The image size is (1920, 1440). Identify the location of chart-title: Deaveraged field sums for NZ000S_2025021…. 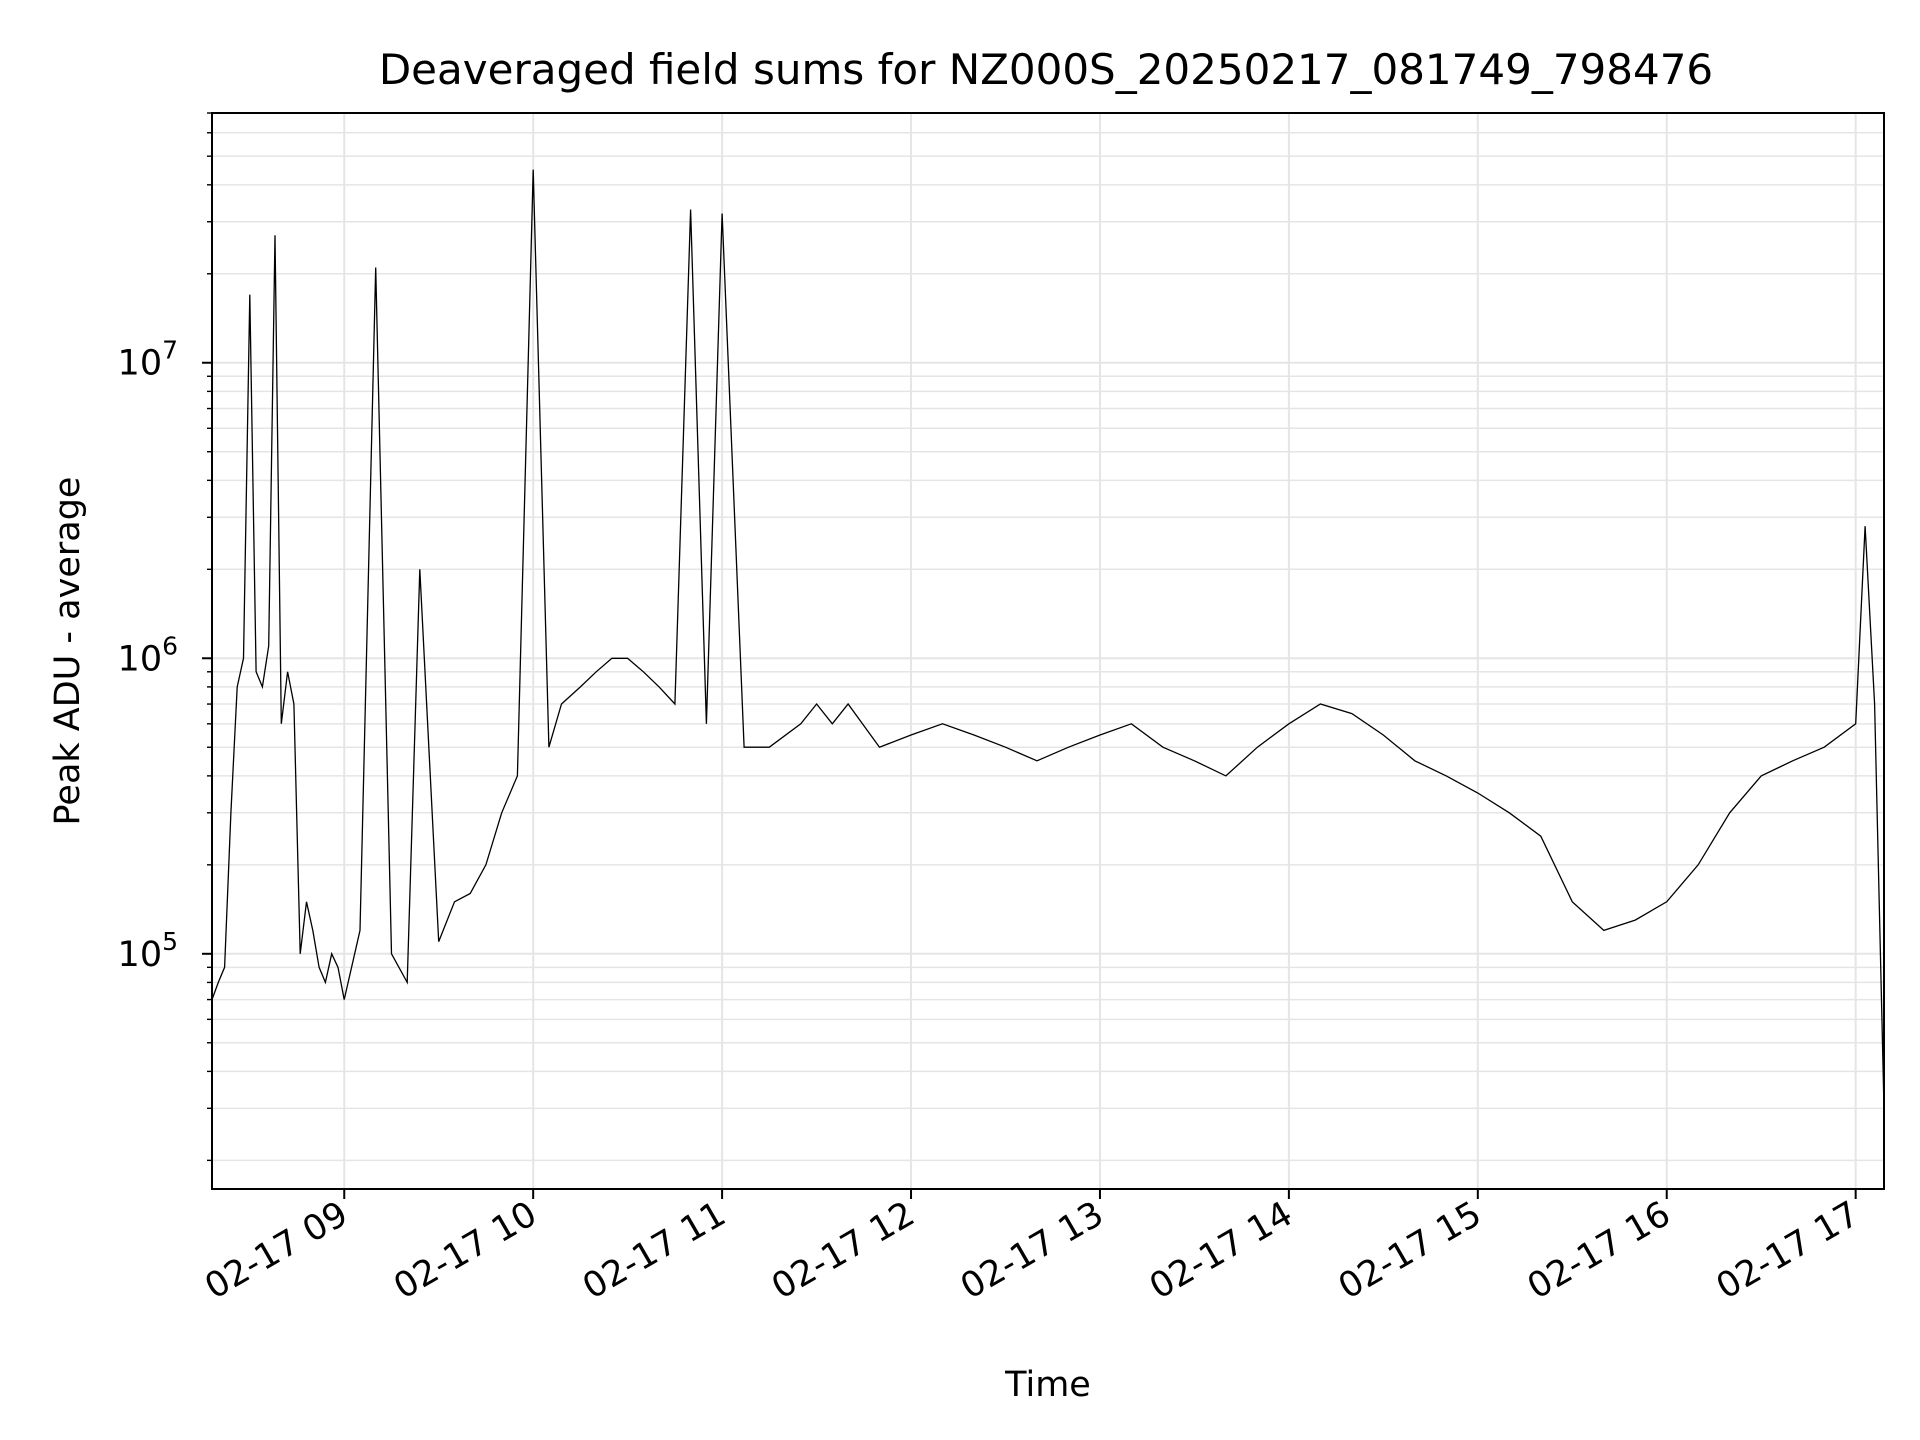
(1046, 69).